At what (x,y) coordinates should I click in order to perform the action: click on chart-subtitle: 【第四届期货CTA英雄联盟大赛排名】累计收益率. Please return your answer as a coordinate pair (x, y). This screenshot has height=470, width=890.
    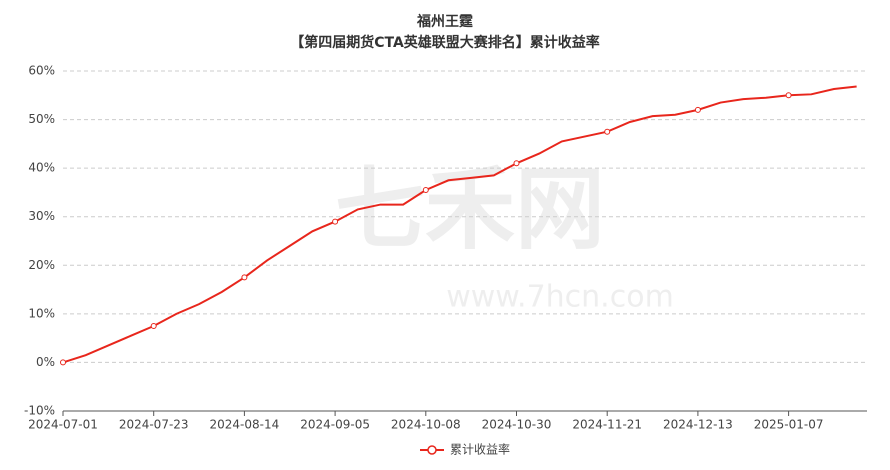
    Looking at the image, I should click on (445, 42).